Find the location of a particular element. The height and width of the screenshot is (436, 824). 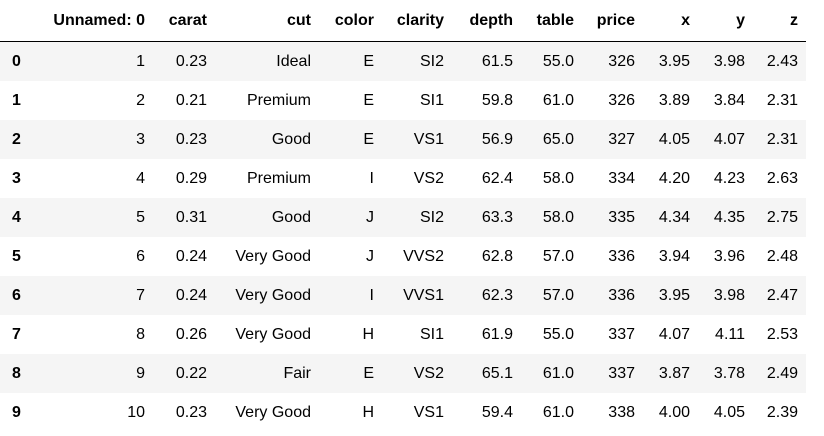

table-cell: 338 is located at coordinates (621, 412).